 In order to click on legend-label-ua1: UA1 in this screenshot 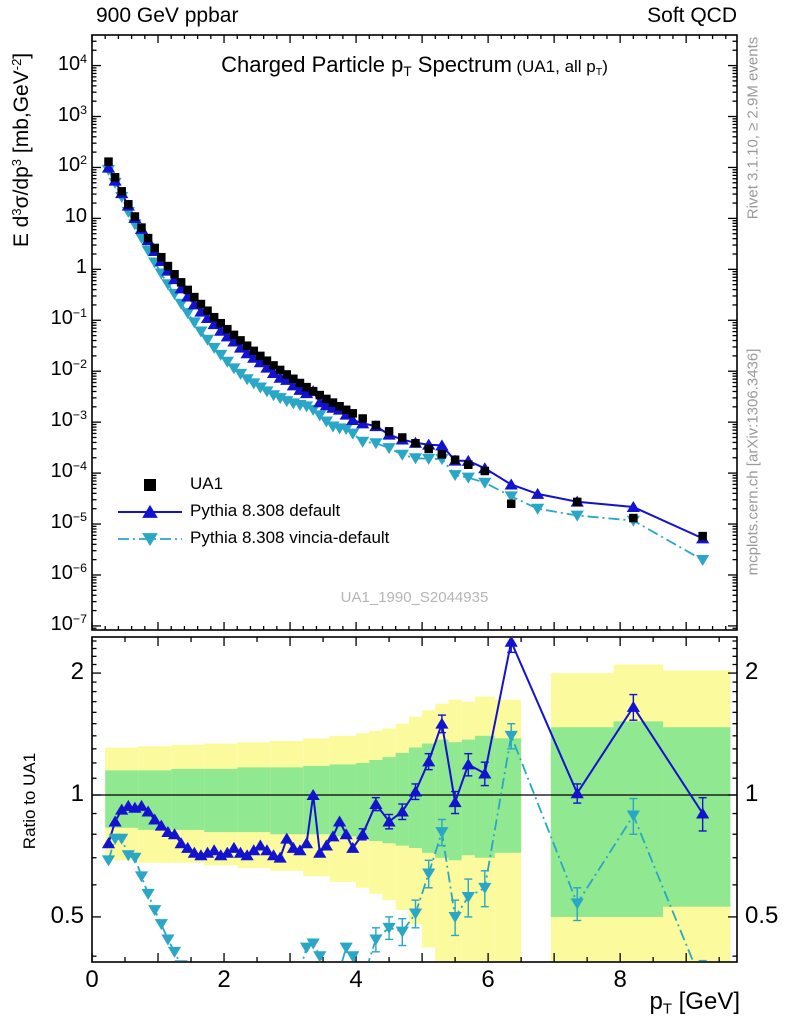, I will do `click(207, 483)`.